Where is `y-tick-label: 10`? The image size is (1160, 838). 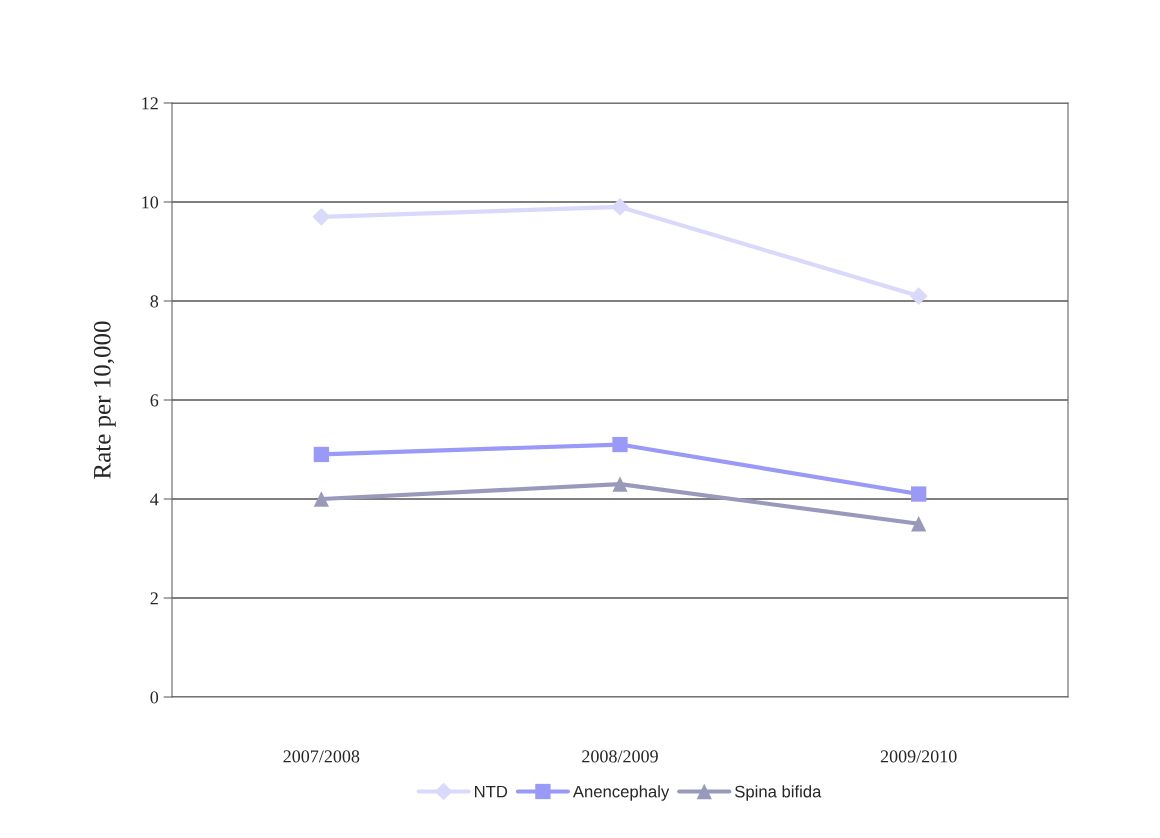
y-tick-label: 10 is located at coordinates (150, 202).